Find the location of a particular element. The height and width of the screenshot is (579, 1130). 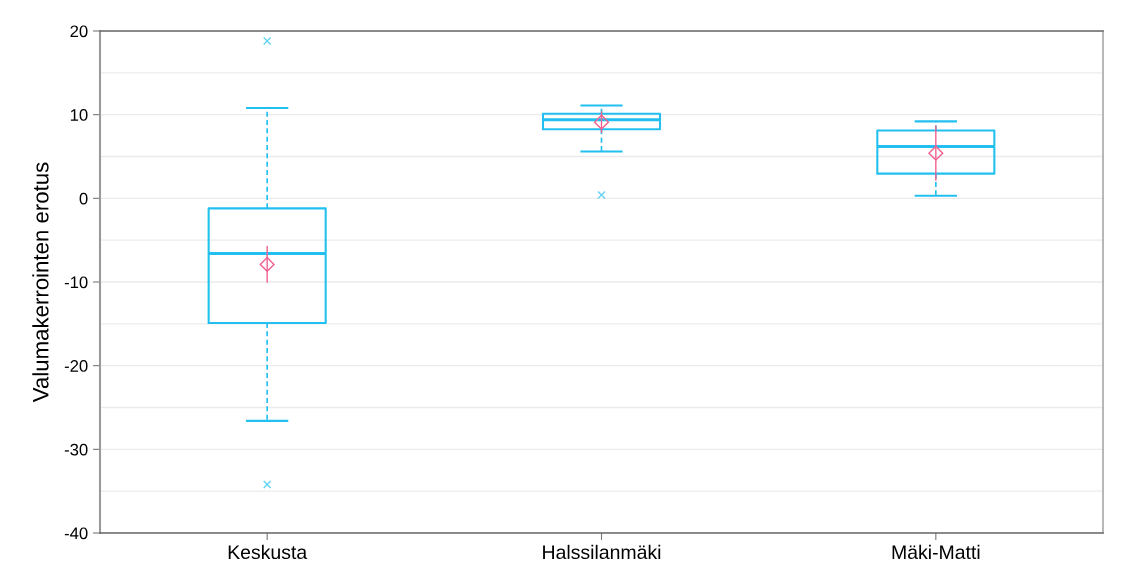

x-tick-label: Halssilanmäki is located at coordinates (602, 552).